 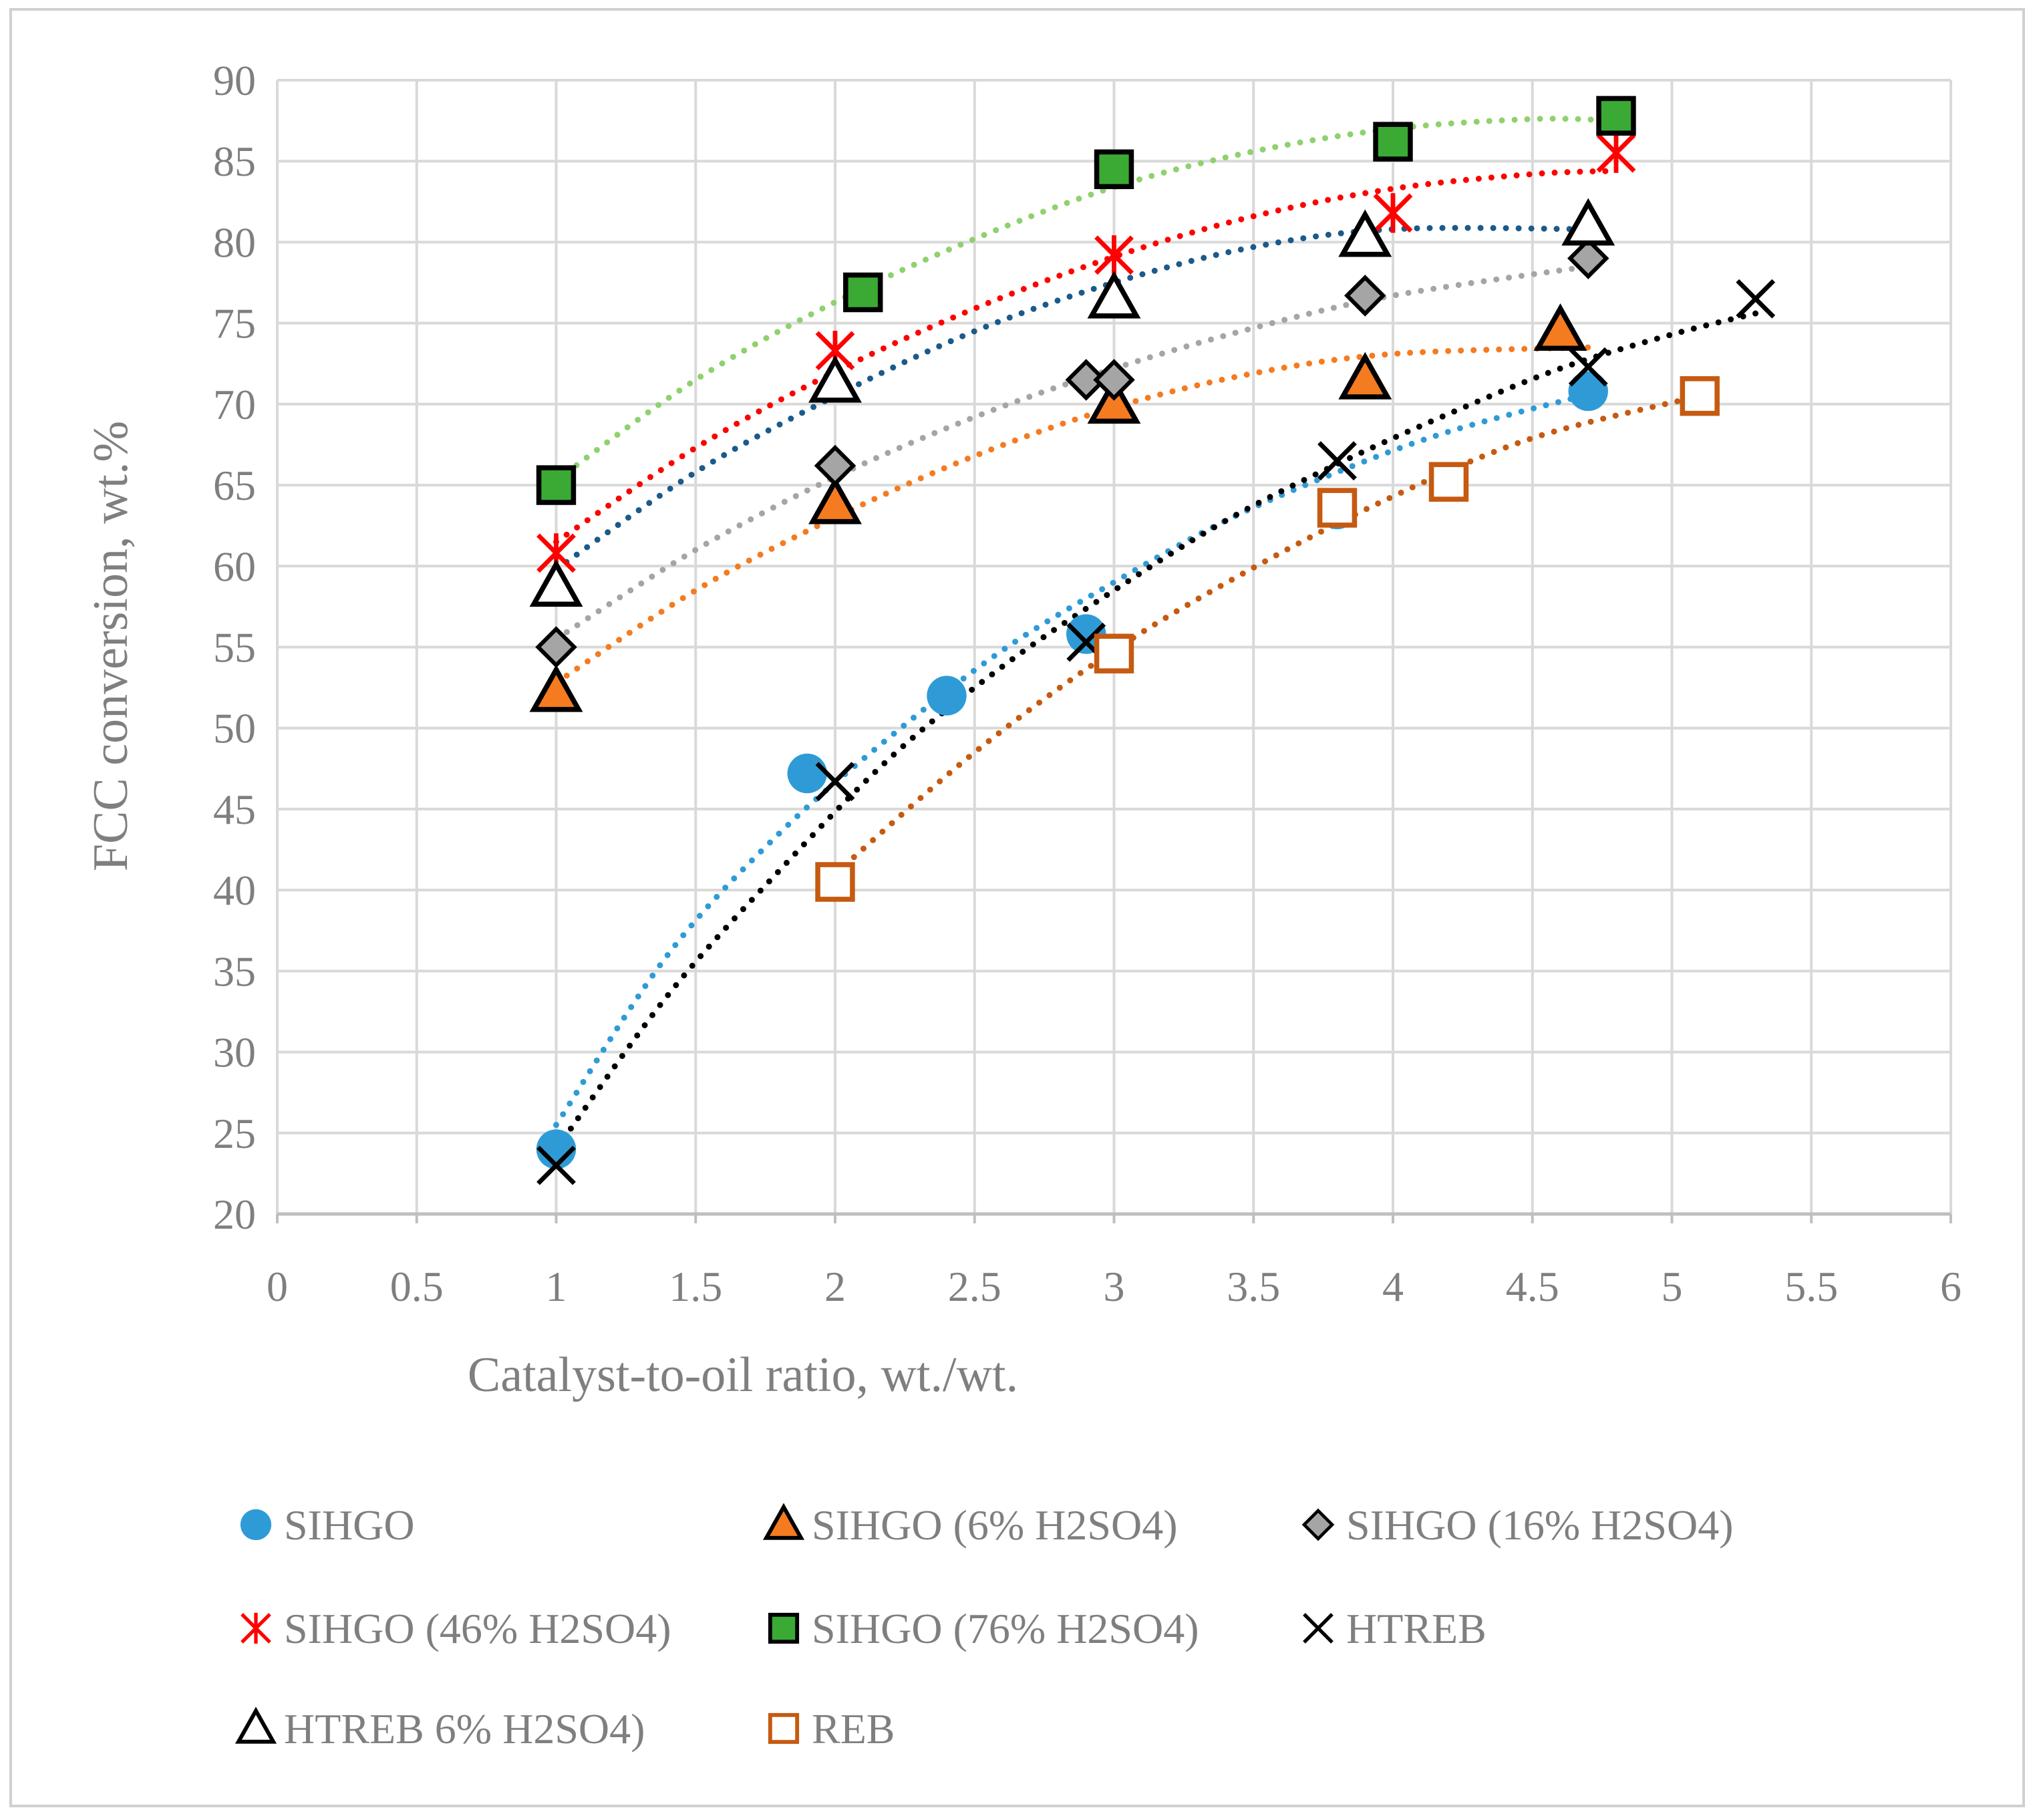 I want to click on legend-item: SIHGO (46% H2SO4), so click(x=456, y=1628).